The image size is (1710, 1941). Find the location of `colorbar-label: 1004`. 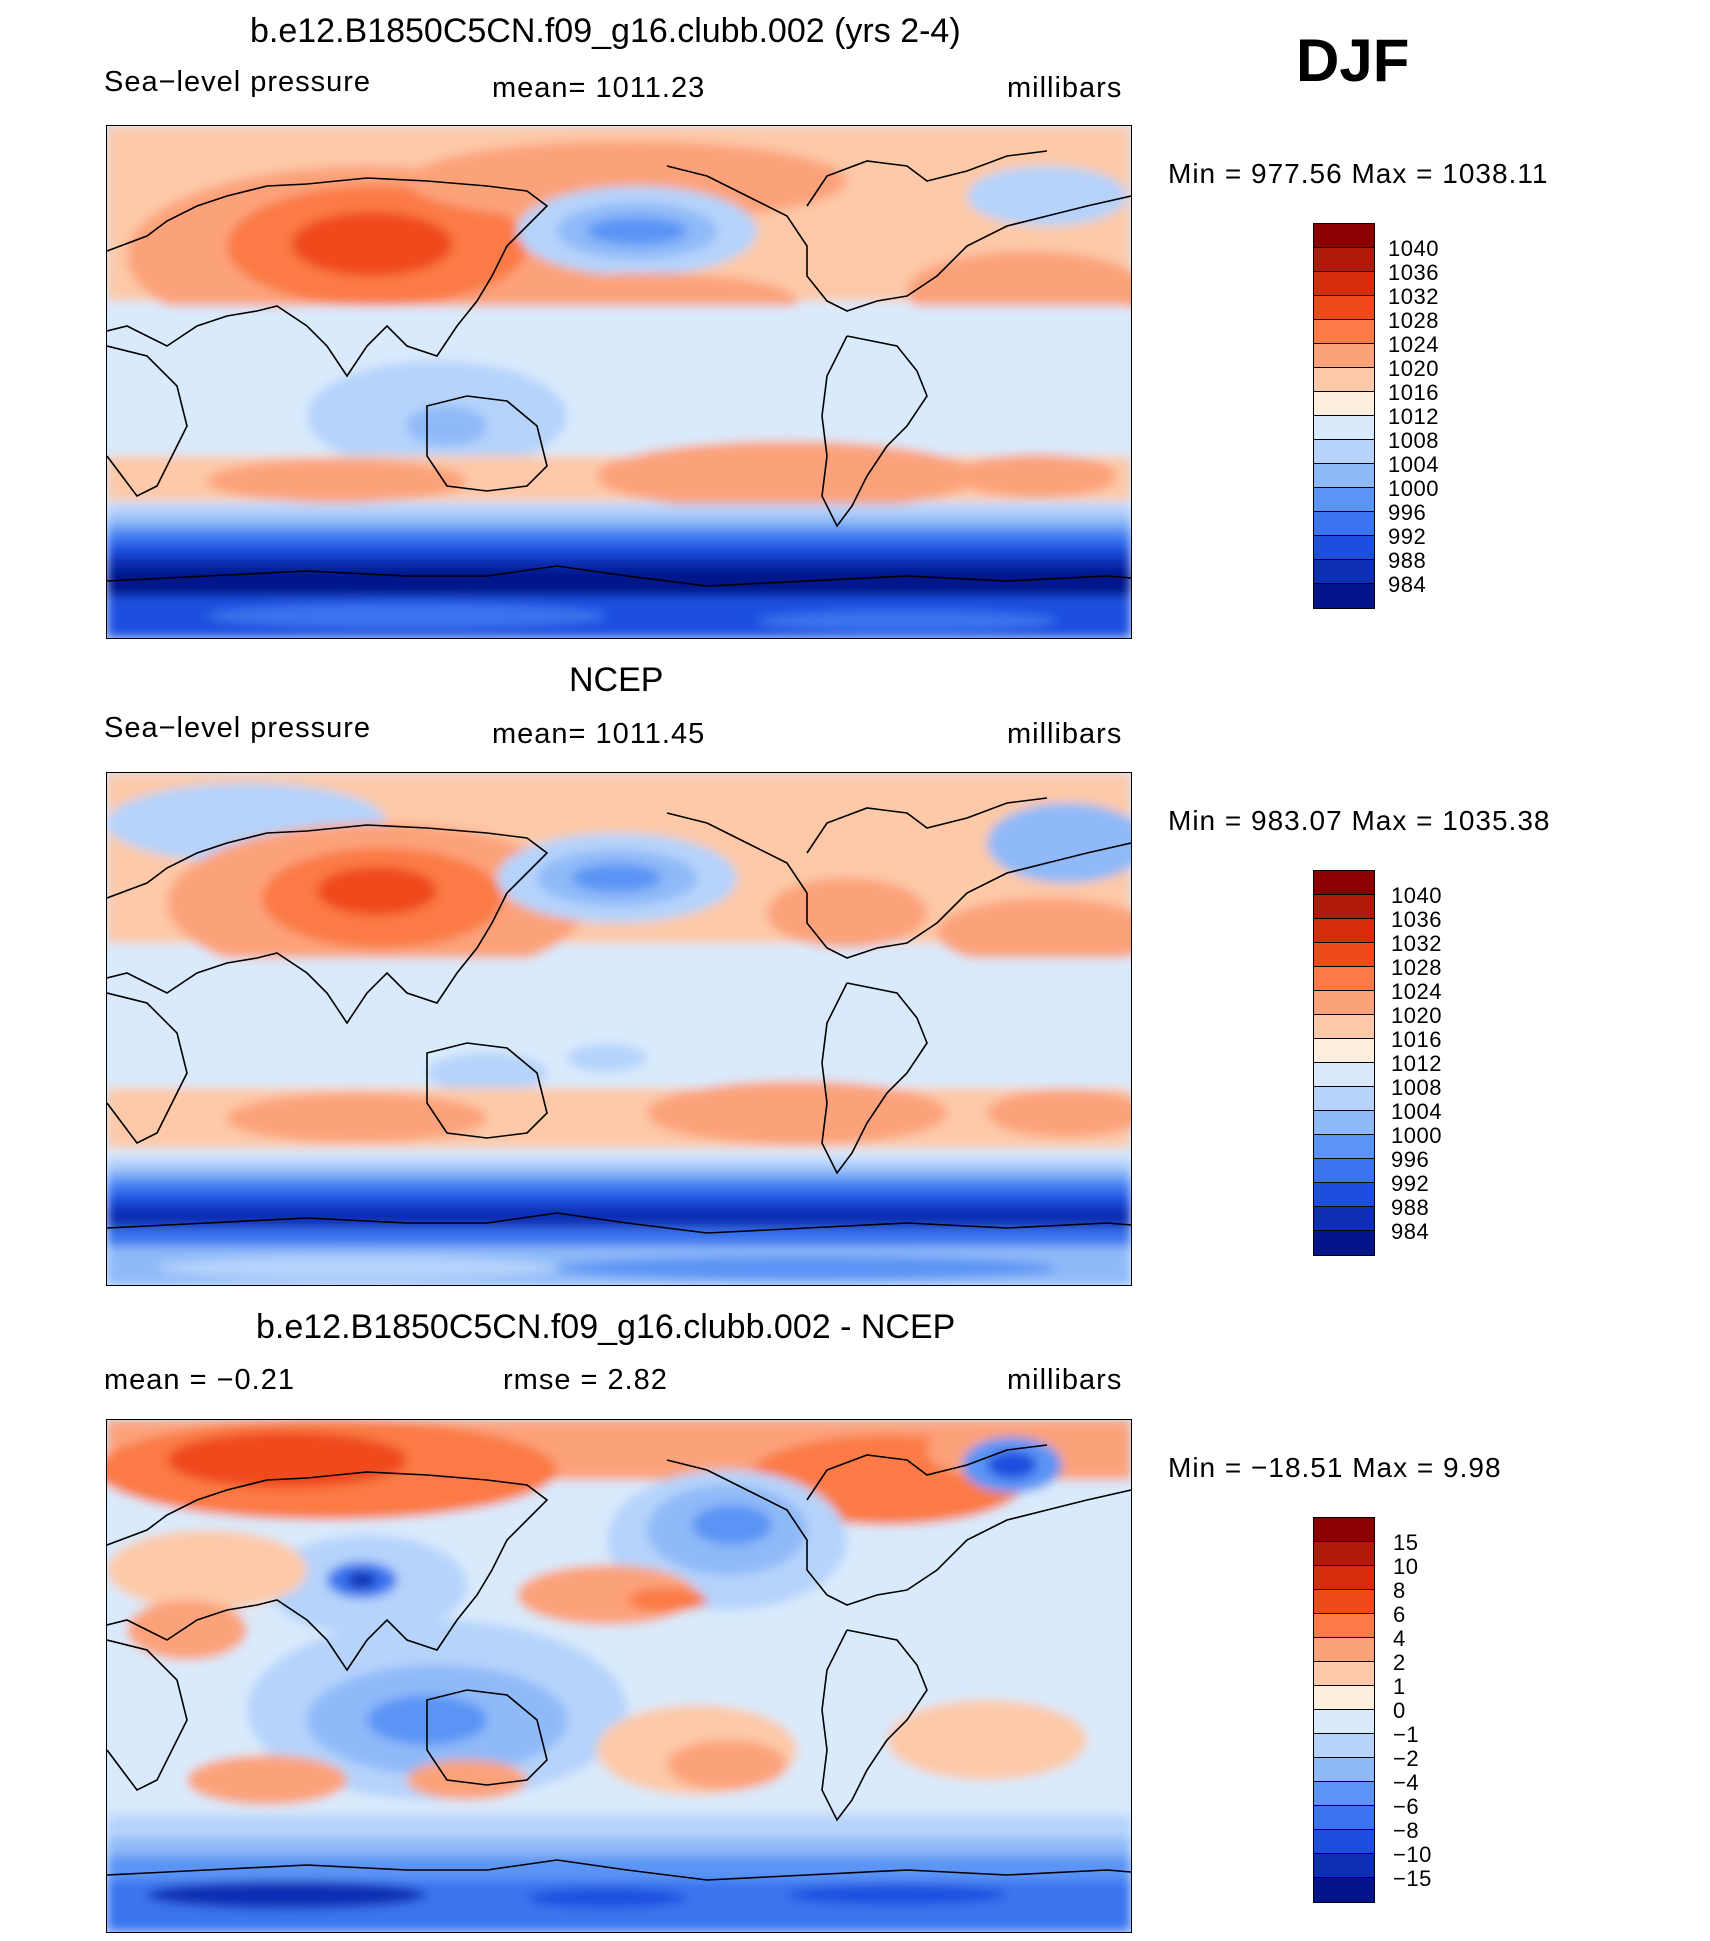

colorbar-label: 1004 is located at coordinates (1416, 1111).